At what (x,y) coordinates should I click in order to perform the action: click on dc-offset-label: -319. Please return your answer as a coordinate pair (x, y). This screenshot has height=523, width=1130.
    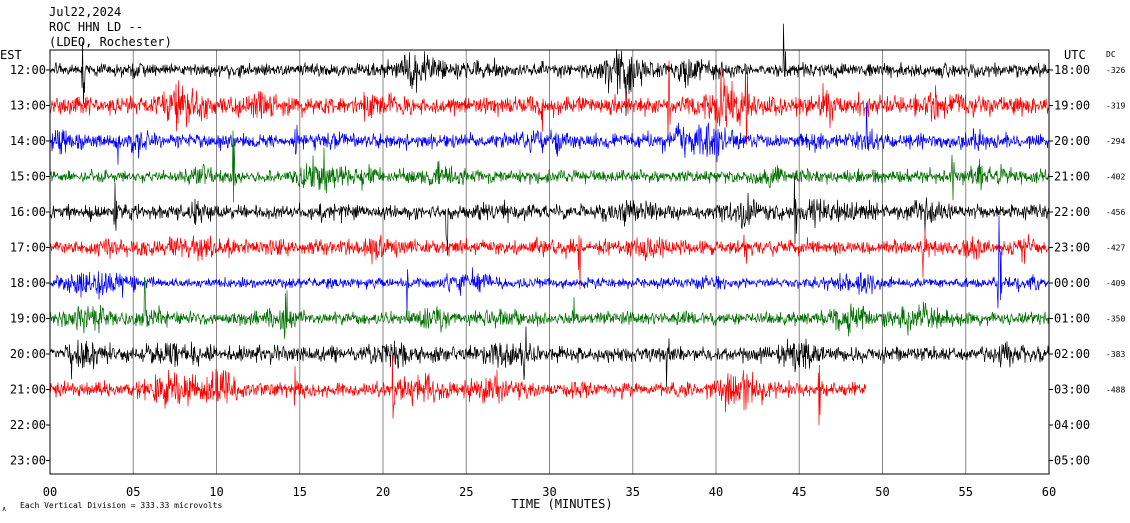
    Looking at the image, I should click on (1115, 106).